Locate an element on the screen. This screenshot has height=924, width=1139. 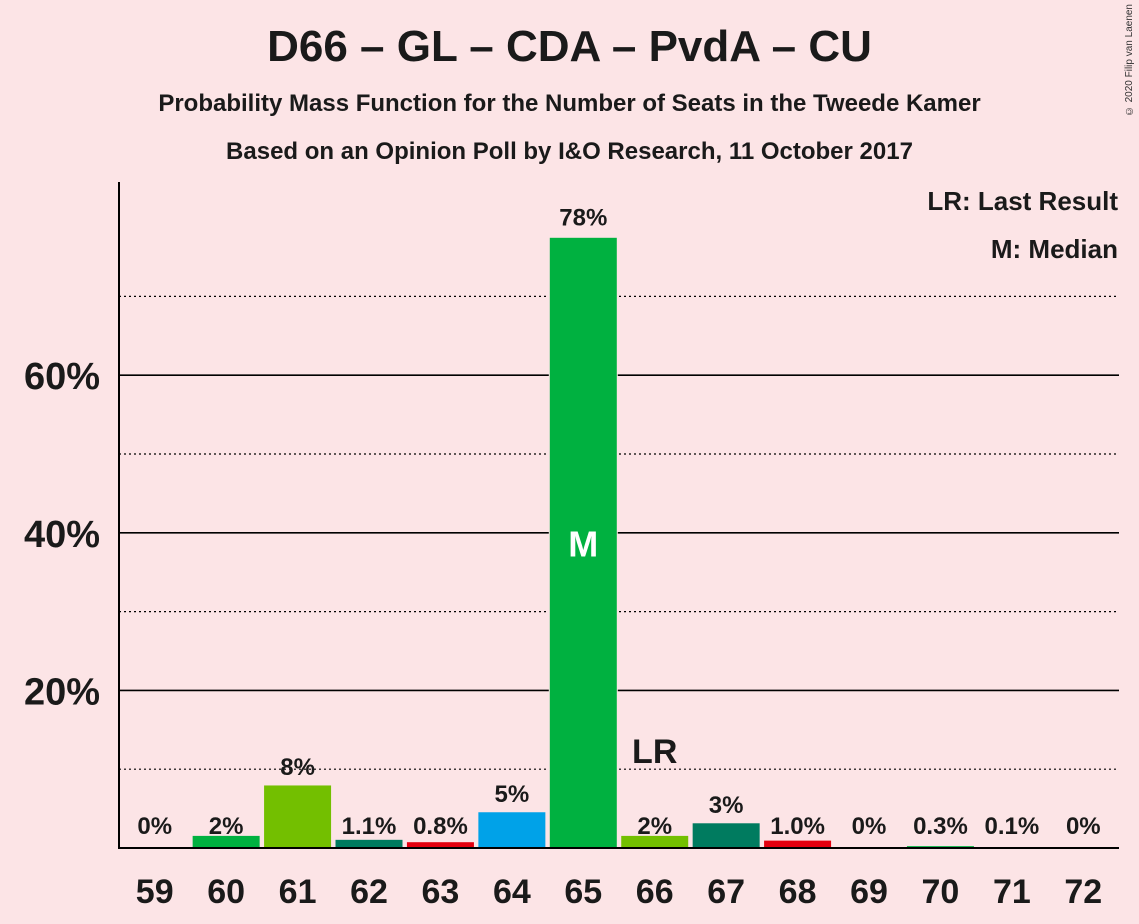
x-tick-label-72: 72 is located at coordinates (1083, 892).